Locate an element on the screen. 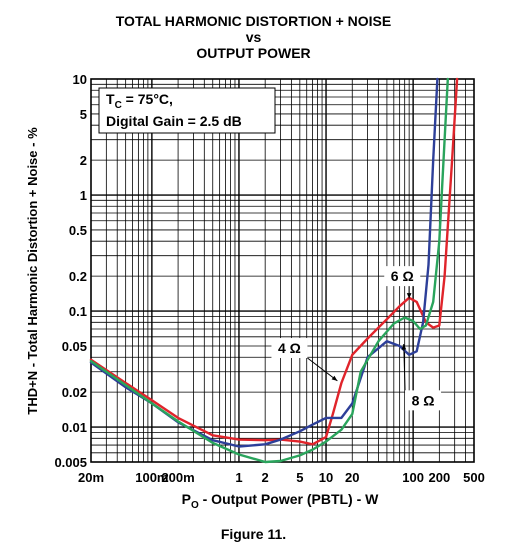 Image resolution: width=507 pixels, height=551 pixels. x-tick-label: 200 is located at coordinates (439, 477).